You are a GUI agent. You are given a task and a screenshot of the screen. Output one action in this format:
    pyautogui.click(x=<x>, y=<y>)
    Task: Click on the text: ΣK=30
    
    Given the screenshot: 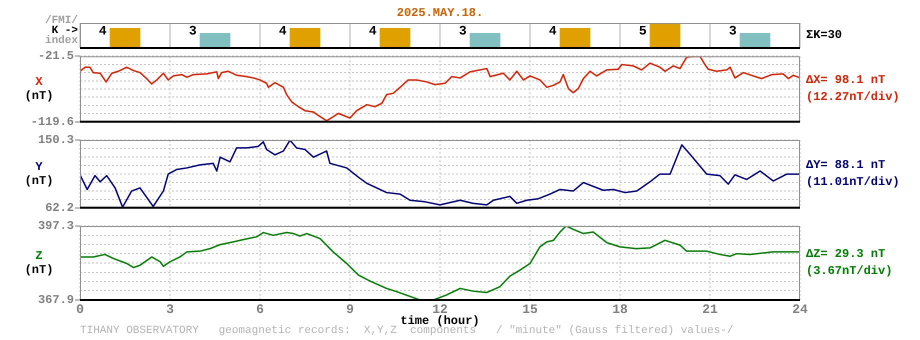 What is the action you would take?
    pyautogui.click(x=824, y=35)
    